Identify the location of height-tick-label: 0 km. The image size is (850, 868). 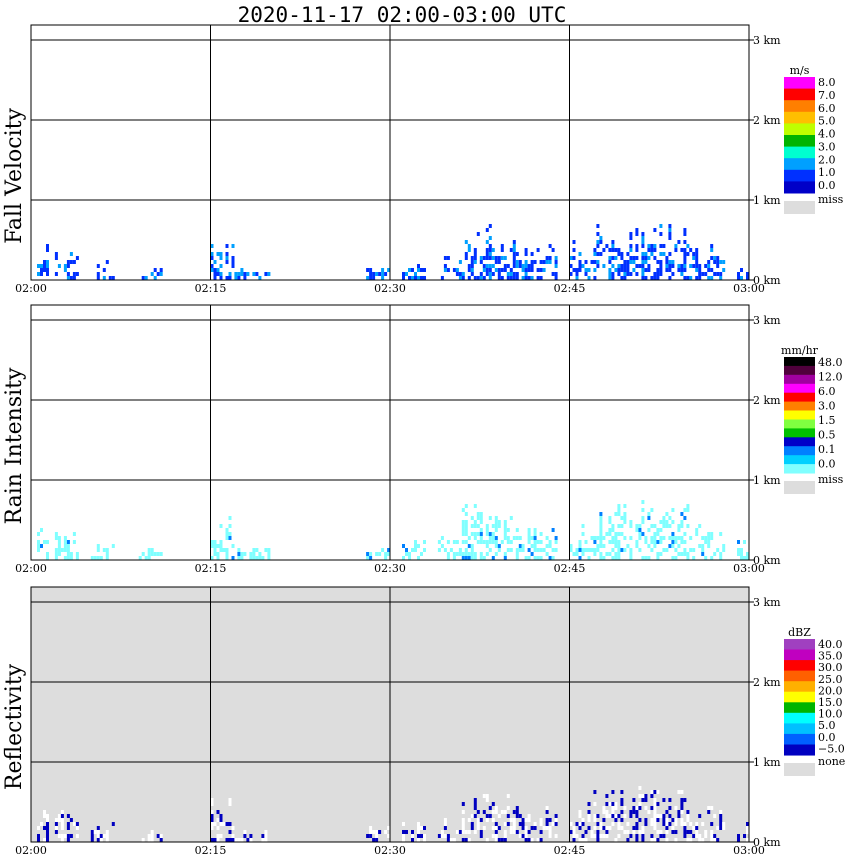
(767, 560).